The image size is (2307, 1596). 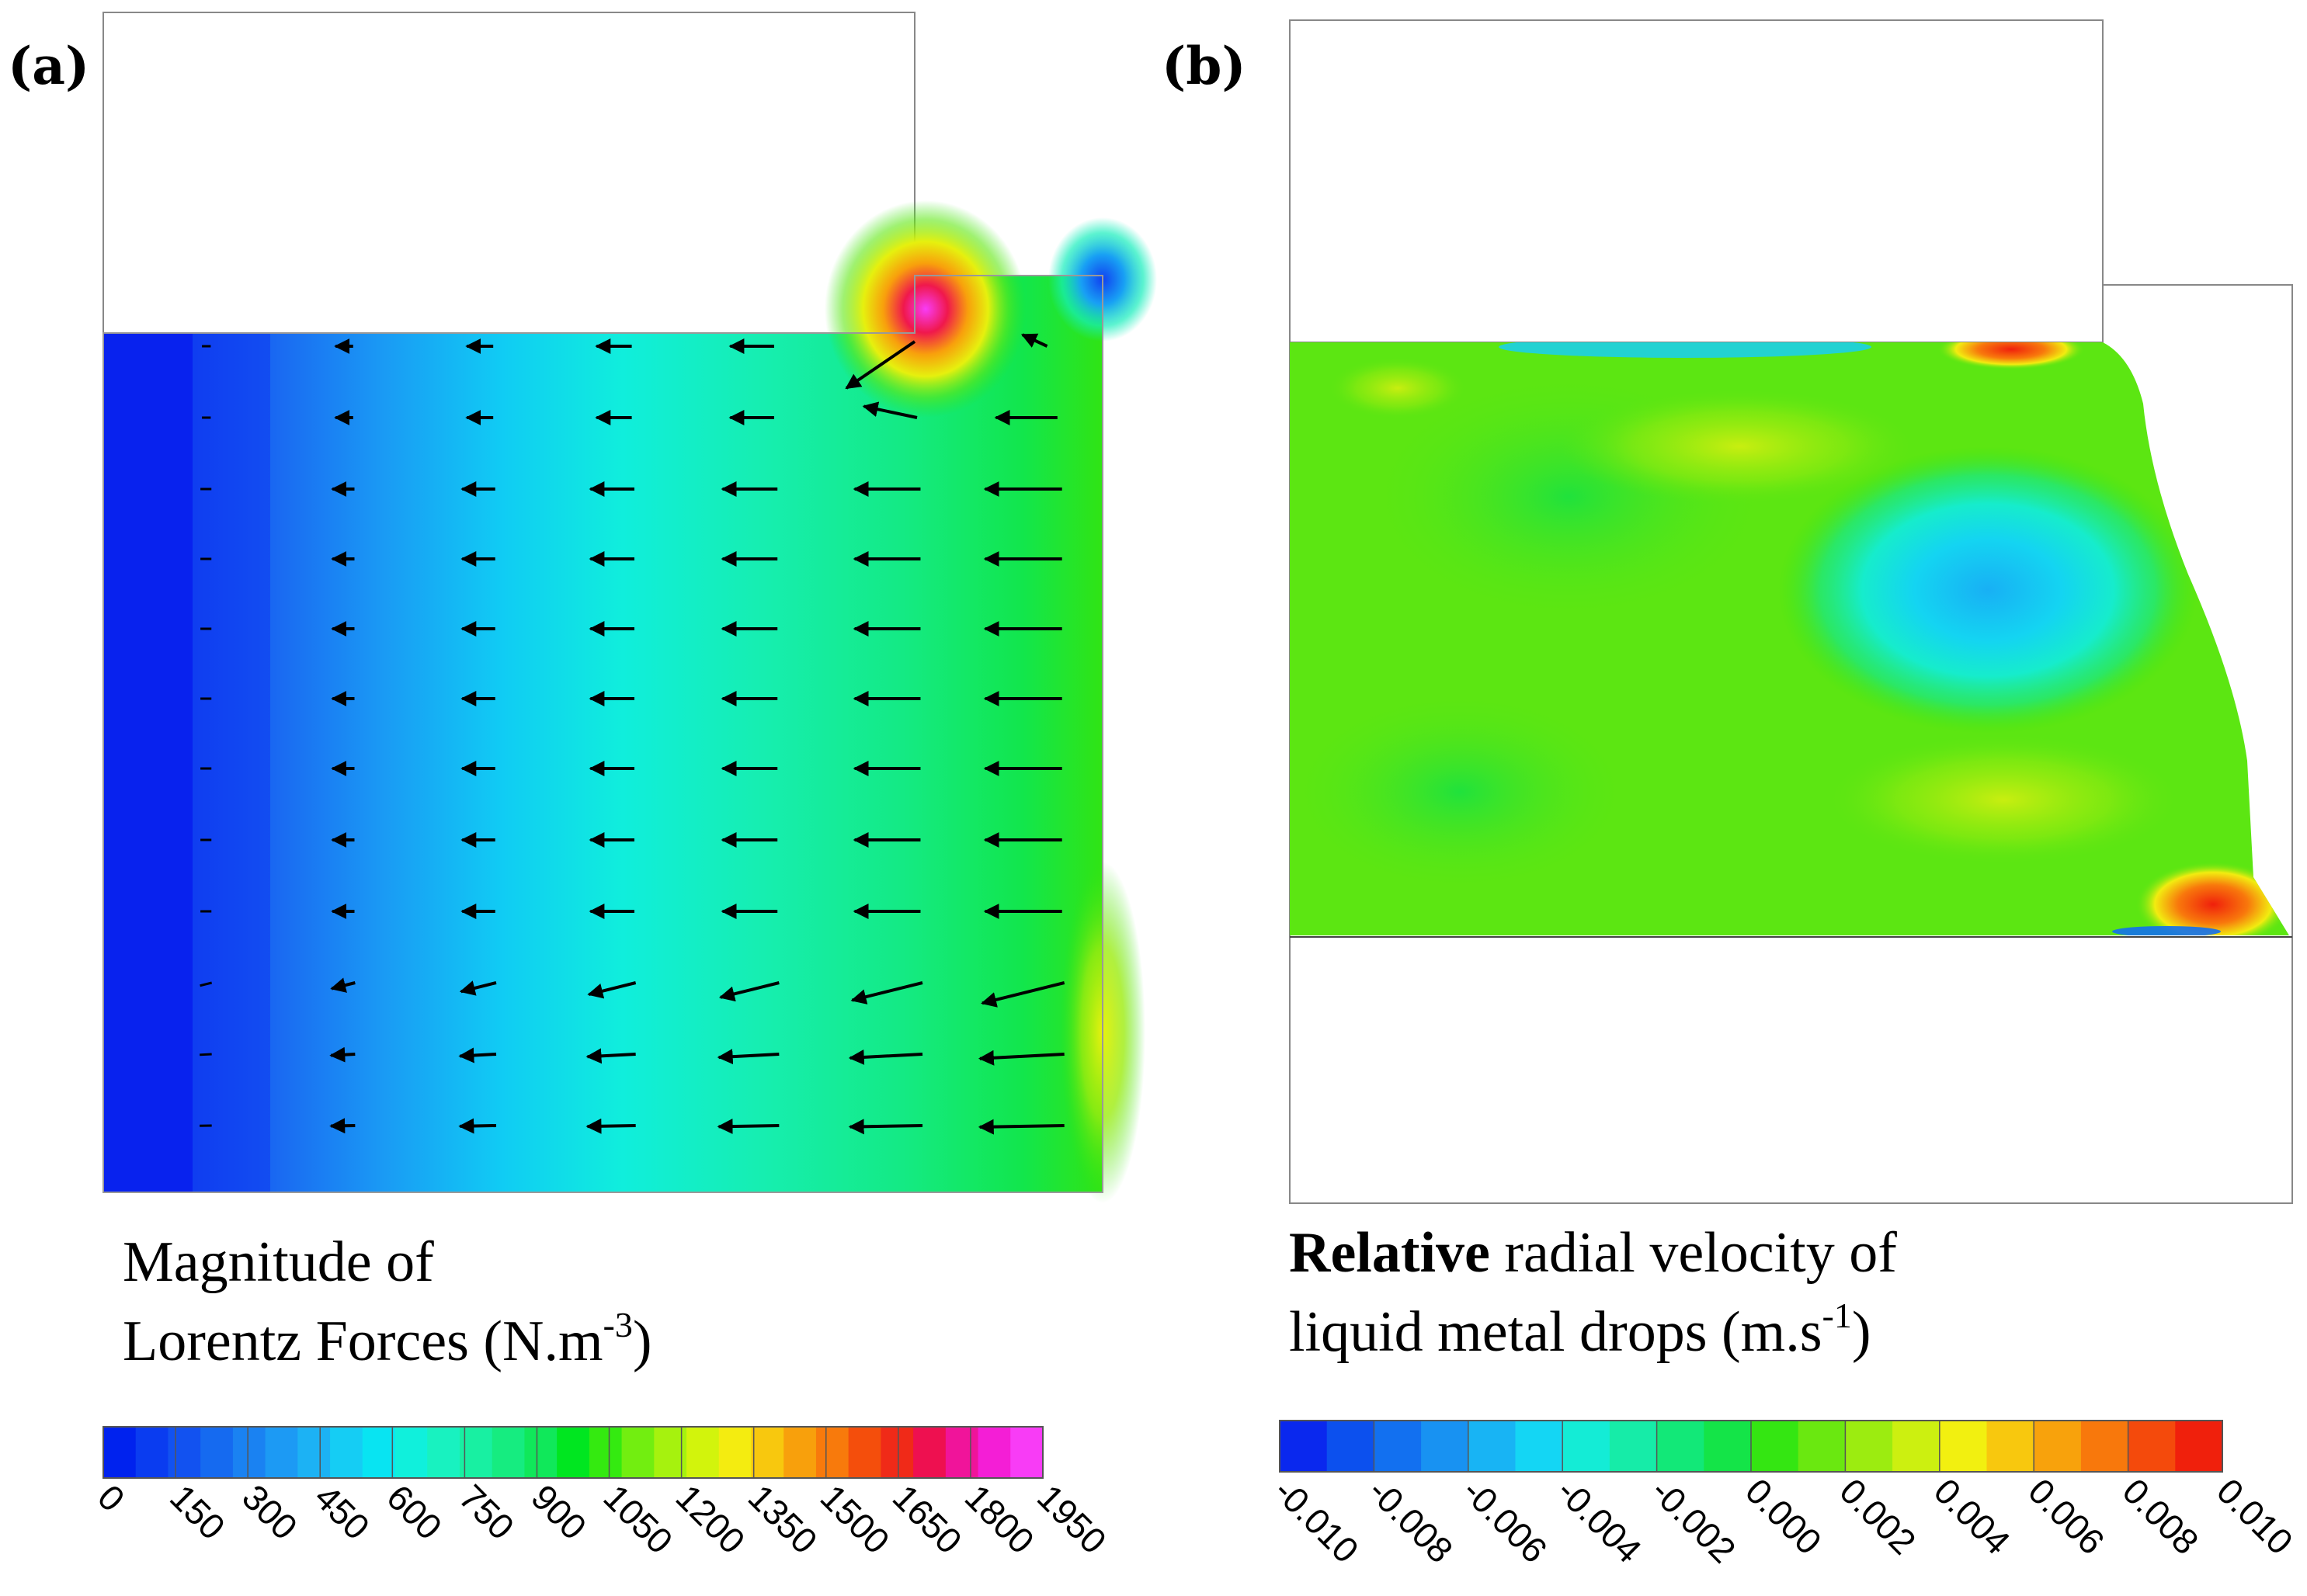 What do you see at coordinates (783, 1519) in the screenshot?
I see `colorbar-a-tick-label: 1350` at bounding box center [783, 1519].